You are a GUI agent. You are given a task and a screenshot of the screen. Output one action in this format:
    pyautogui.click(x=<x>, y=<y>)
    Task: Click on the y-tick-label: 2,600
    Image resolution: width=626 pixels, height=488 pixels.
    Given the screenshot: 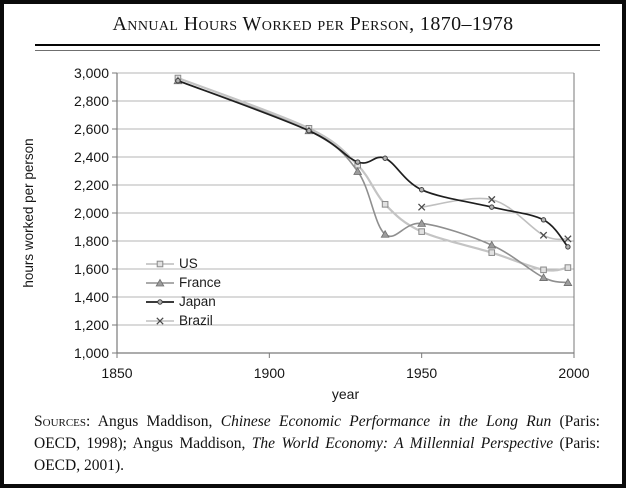 What is the action you would take?
    pyautogui.click(x=91, y=129)
    